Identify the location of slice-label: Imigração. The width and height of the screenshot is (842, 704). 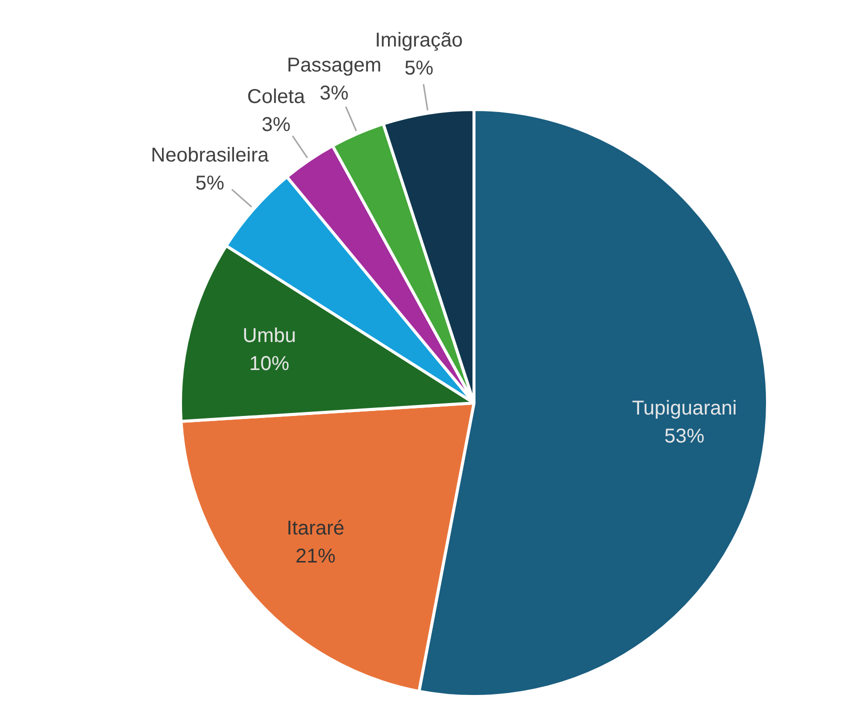
(419, 41).